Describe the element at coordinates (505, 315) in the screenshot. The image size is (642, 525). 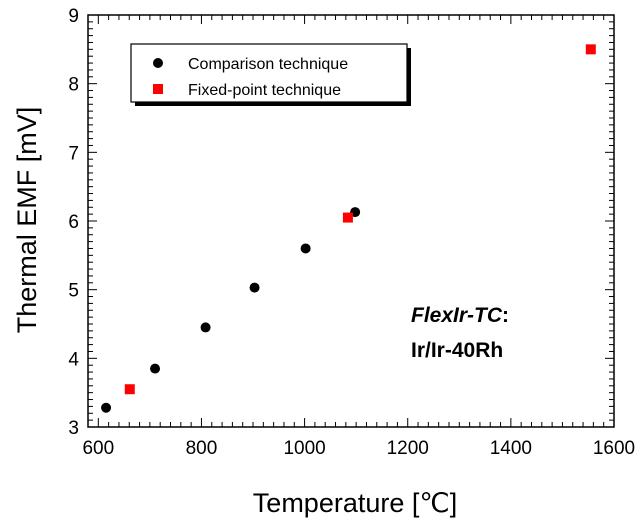
I see `annotation-colon: :` at that location.